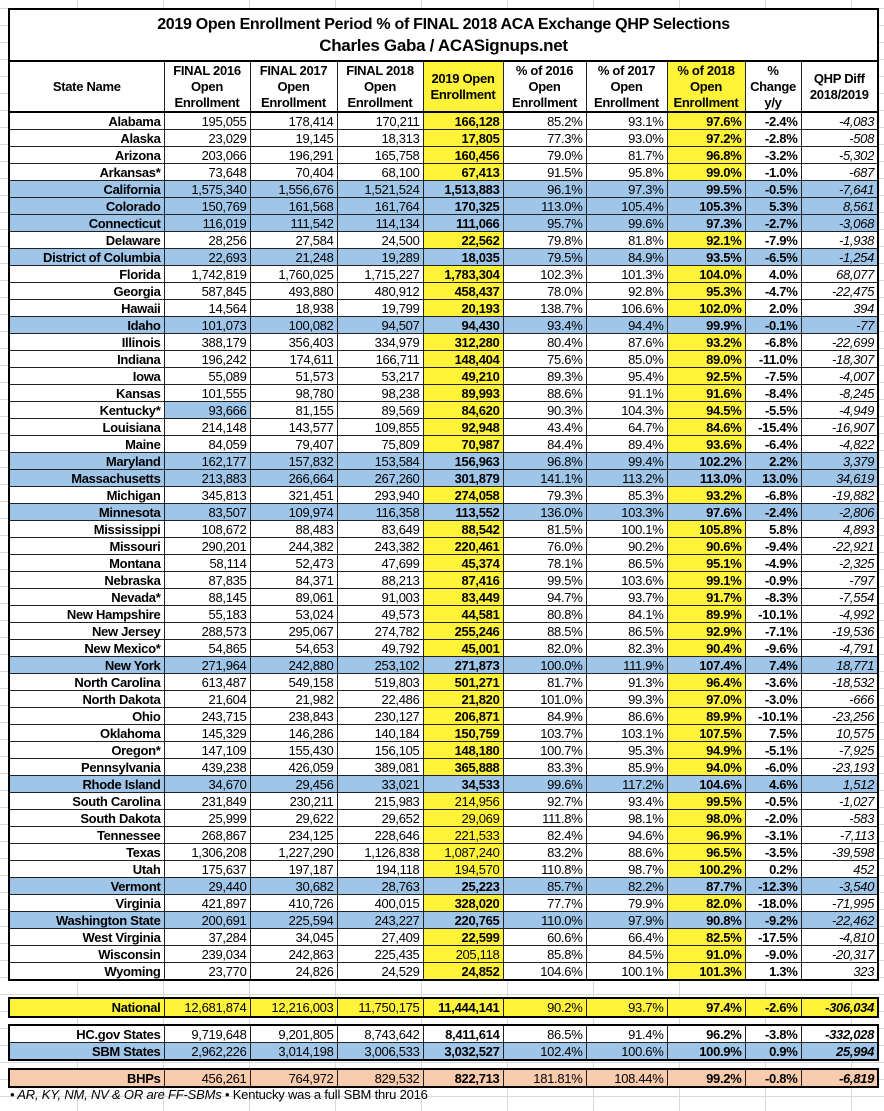 The height and width of the screenshot is (1111, 884). What do you see at coordinates (626, 86) in the screenshot?
I see `header-pct-of-2017: % of 2017 Open Enrollment` at bounding box center [626, 86].